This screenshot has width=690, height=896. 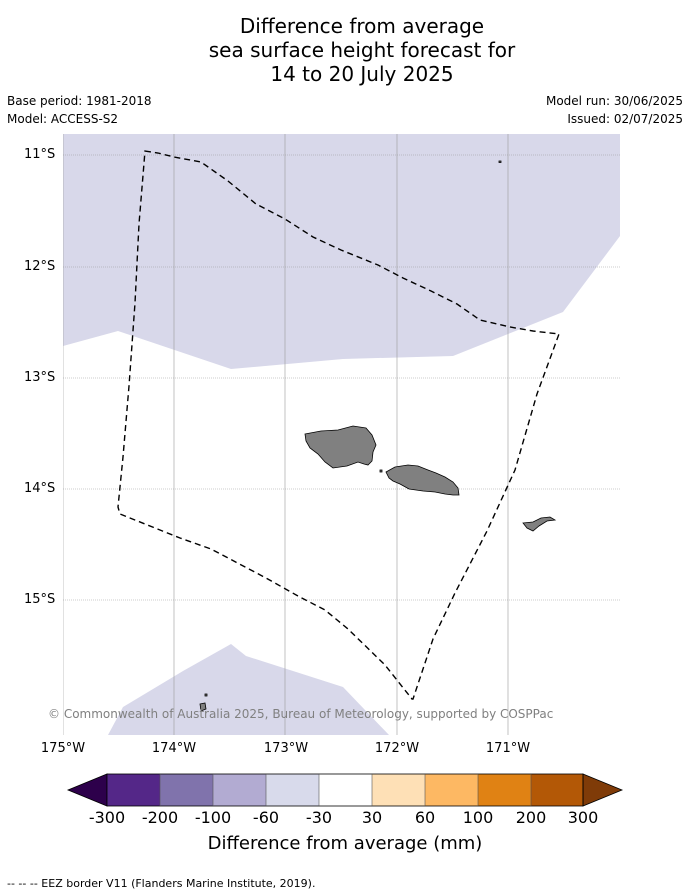 What do you see at coordinates (63, 119) in the screenshot?
I see `model-name: Model: ACCESS-S2` at bounding box center [63, 119].